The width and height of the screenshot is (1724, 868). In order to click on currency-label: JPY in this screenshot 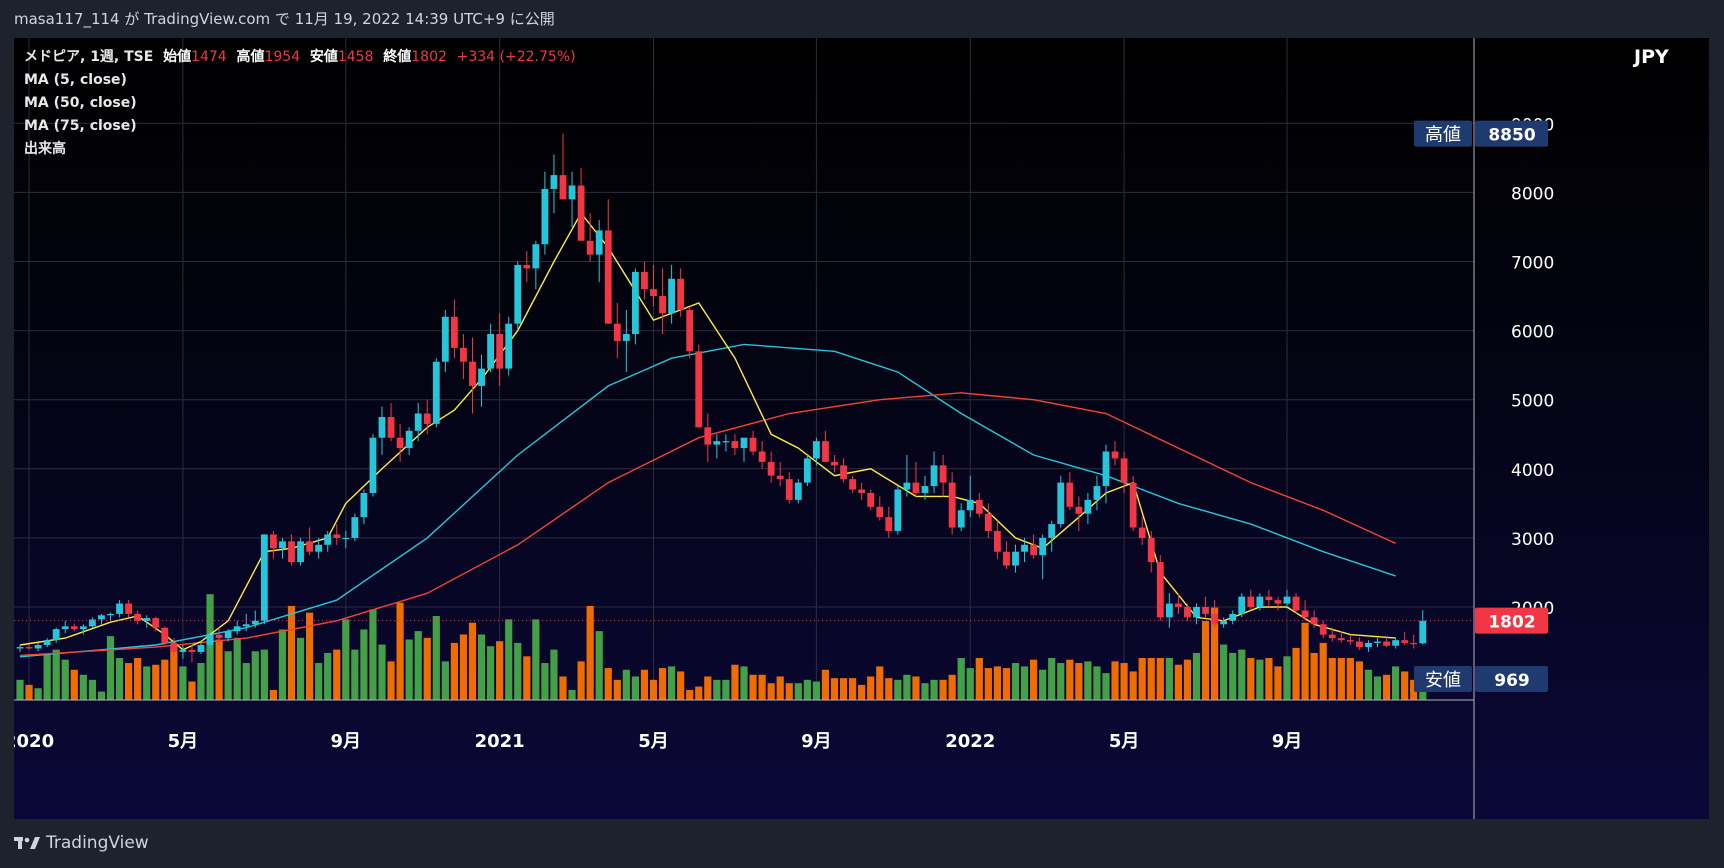, I will do `click(1651, 57)`.